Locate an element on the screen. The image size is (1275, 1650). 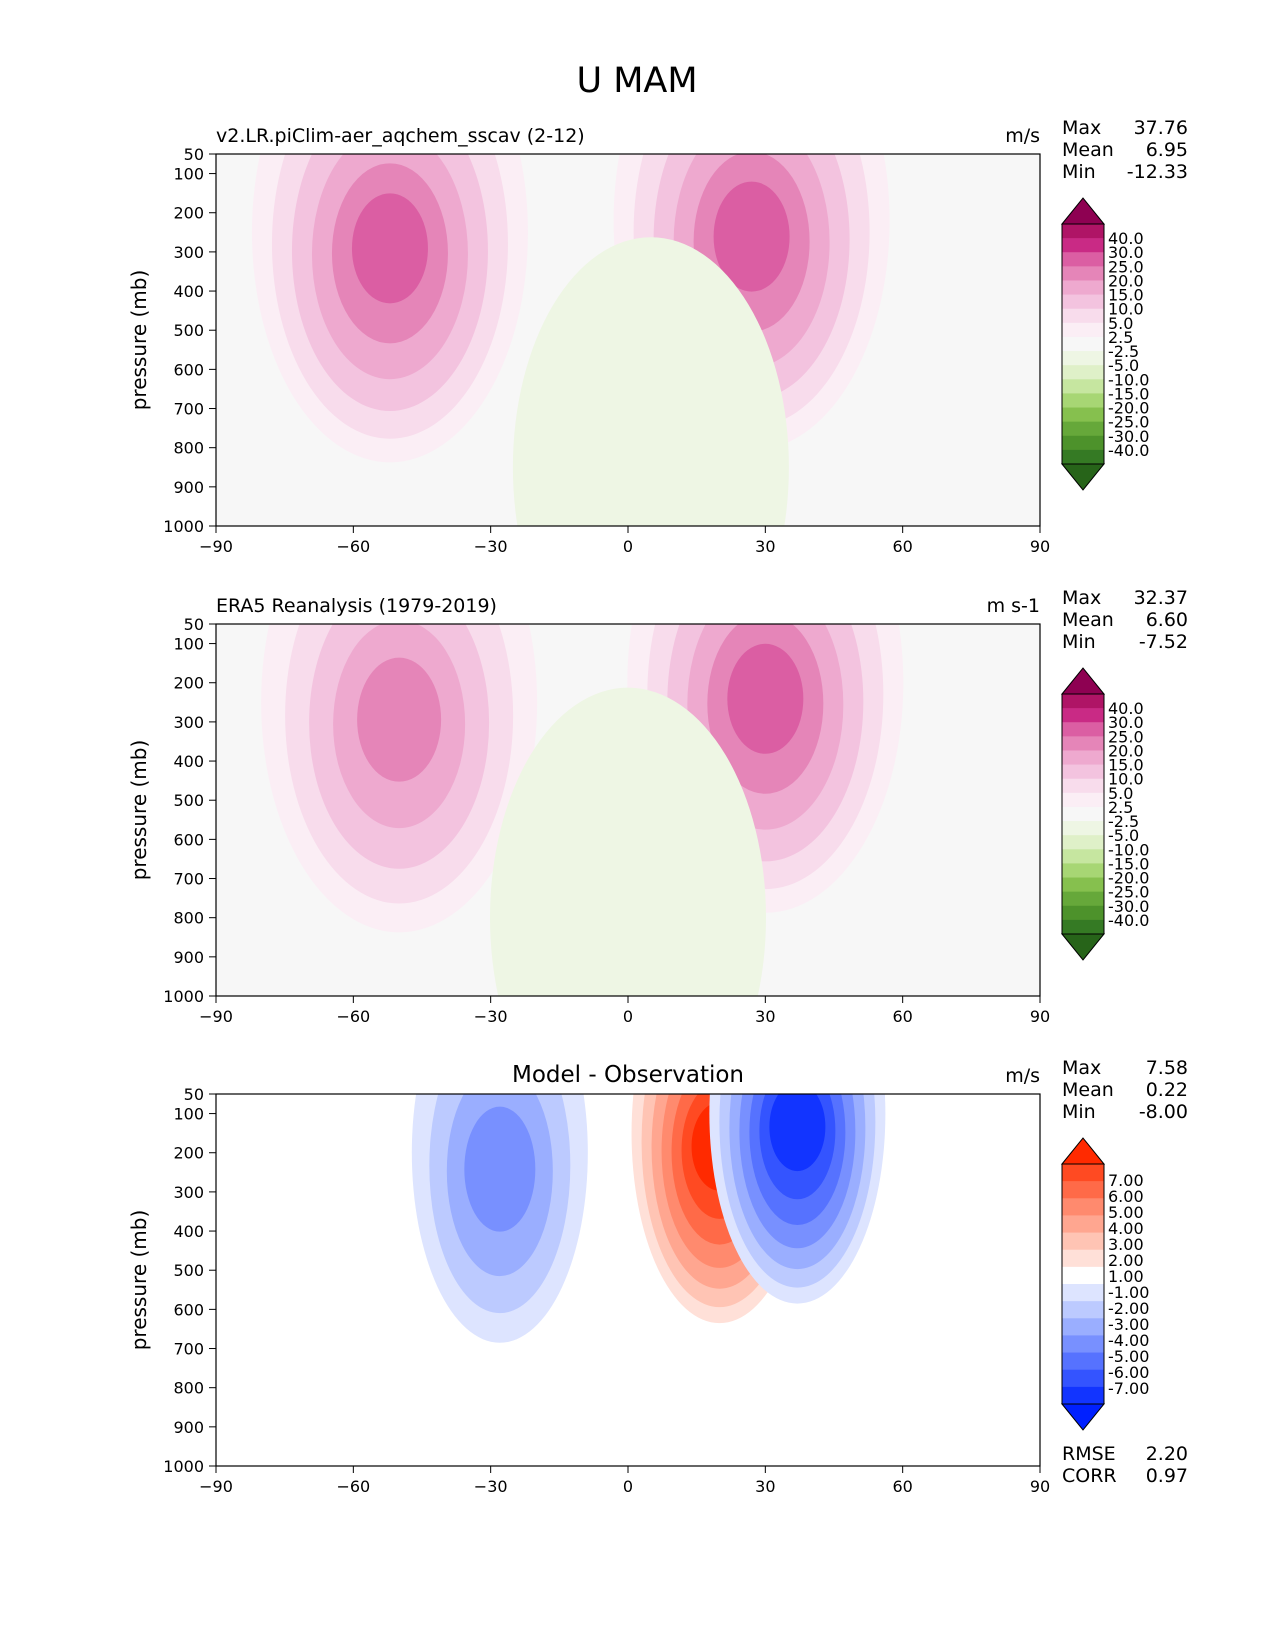
stat-label: Mean is located at coordinates (1088, 1090).